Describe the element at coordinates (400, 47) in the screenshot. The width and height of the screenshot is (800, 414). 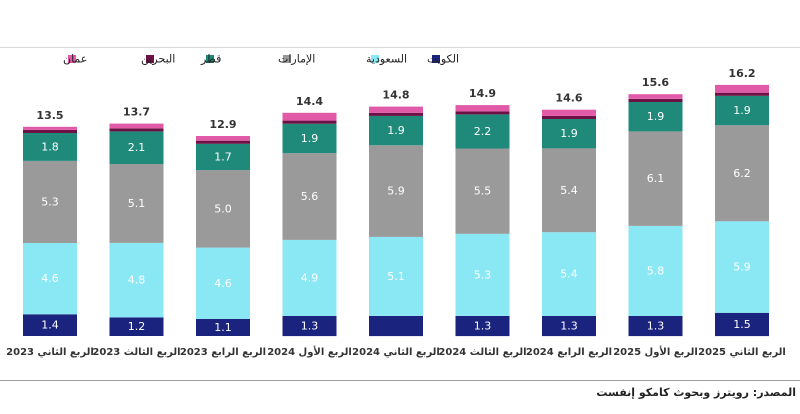
I see `top-rule` at that location.